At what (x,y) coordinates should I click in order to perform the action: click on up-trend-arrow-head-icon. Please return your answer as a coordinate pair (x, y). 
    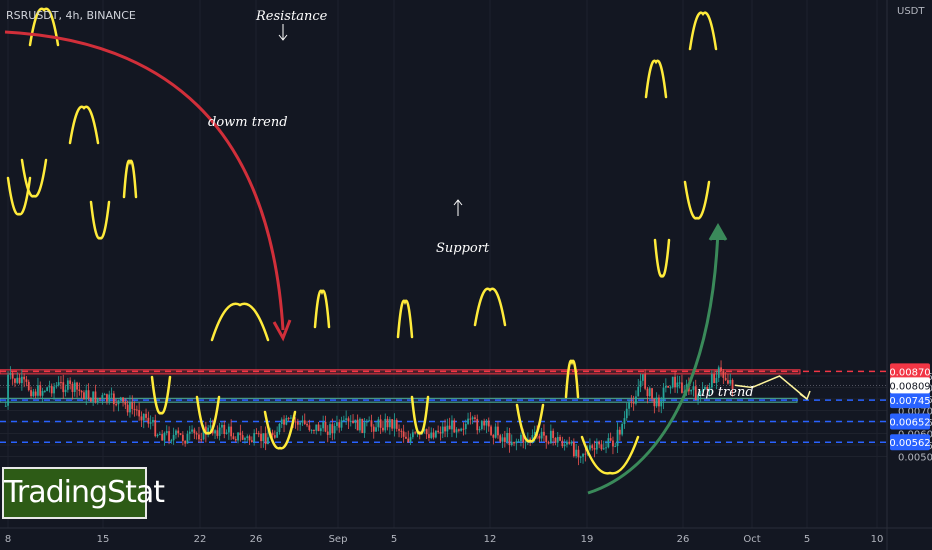
    Looking at the image, I should click on (718, 231).